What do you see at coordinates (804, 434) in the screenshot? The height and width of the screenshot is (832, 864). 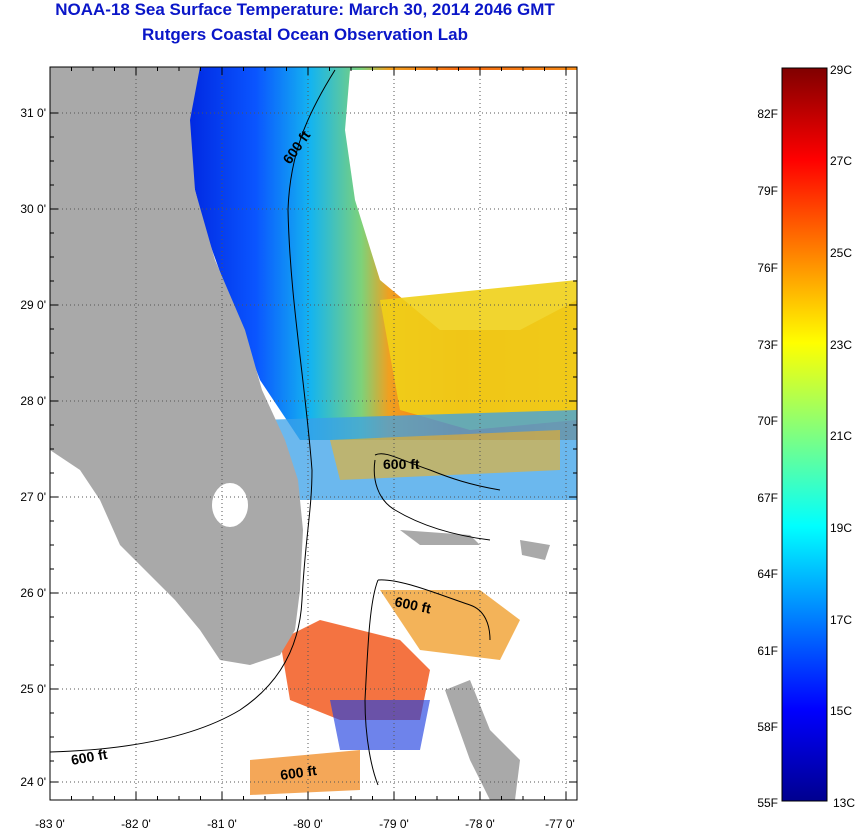 I see `temperature-colorbar` at bounding box center [804, 434].